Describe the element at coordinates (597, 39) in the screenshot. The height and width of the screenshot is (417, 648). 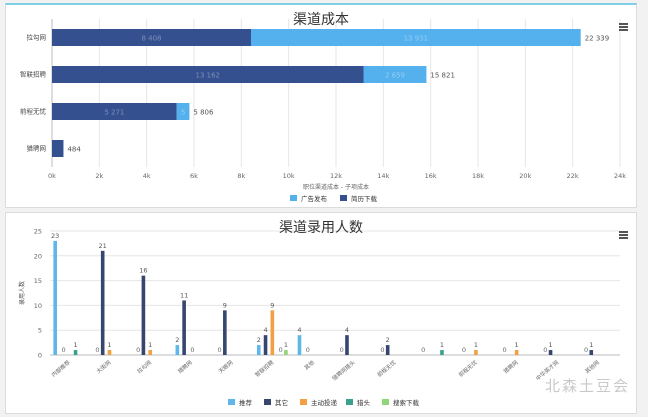
I see `bar-total-label: 22 339` at that location.